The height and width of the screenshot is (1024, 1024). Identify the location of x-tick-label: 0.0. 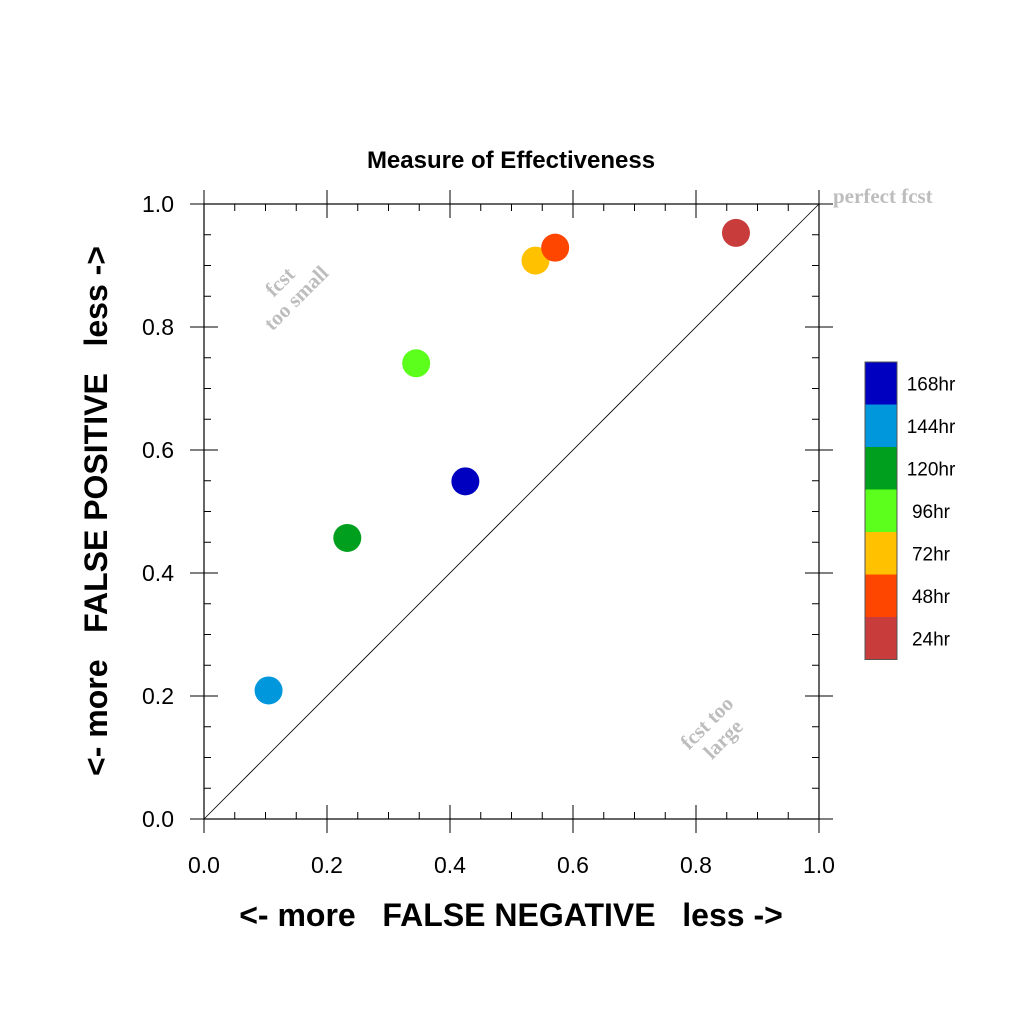
(204, 865).